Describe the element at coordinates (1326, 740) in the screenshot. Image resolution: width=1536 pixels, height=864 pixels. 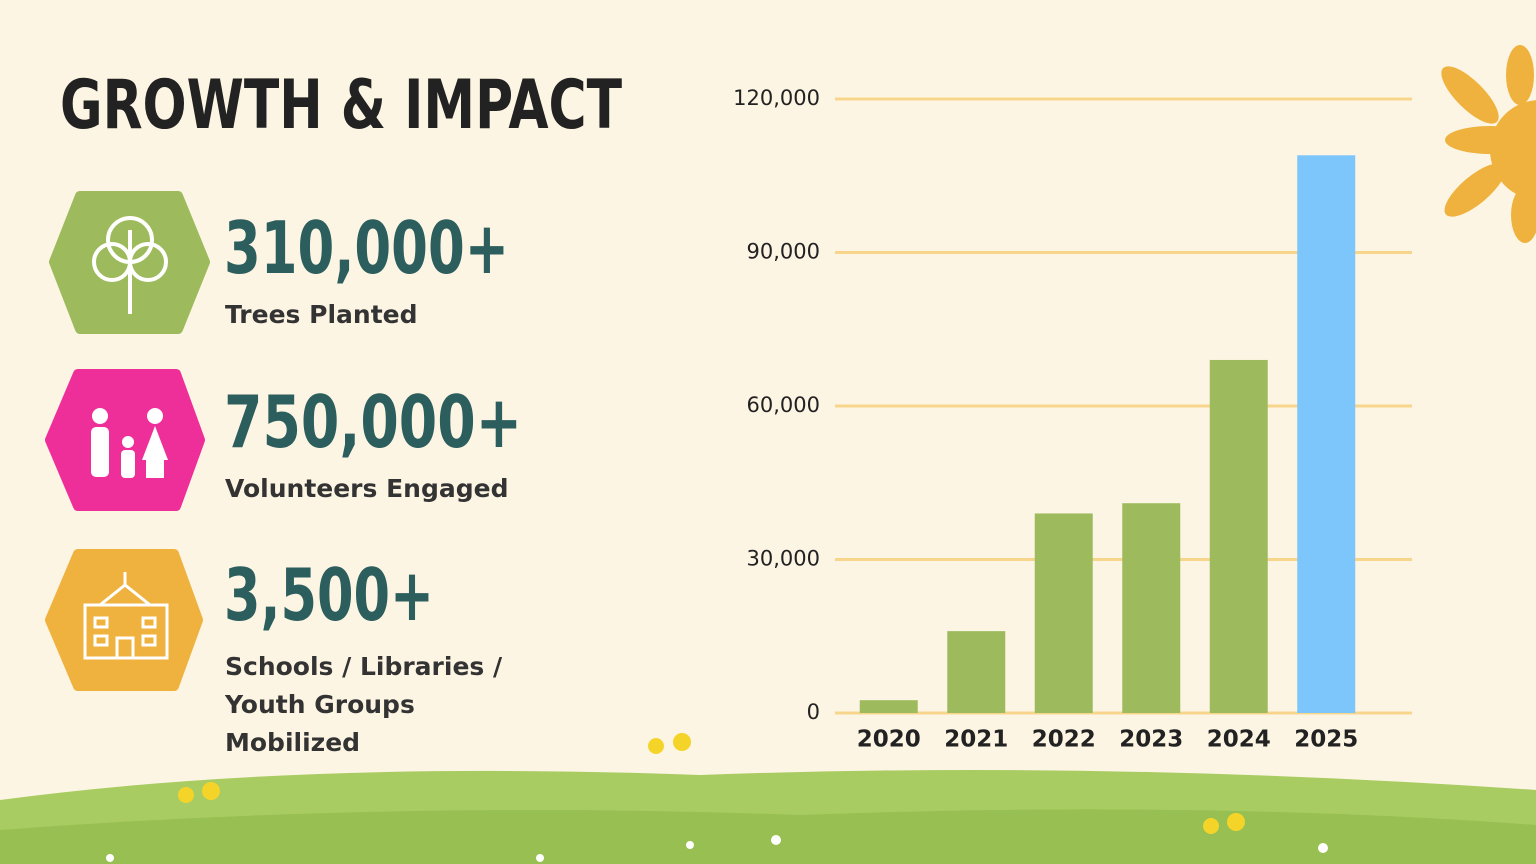
I see `x-tick-label: 2025` at that location.